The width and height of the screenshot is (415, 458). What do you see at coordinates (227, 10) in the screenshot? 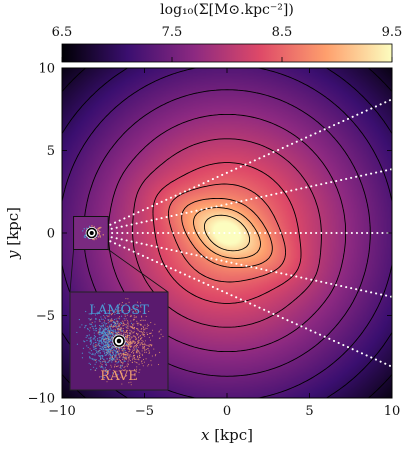
I see `colorbar-title: log₁₀(Σ[M⊙.kpc⁻²])` at bounding box center [227, 10].